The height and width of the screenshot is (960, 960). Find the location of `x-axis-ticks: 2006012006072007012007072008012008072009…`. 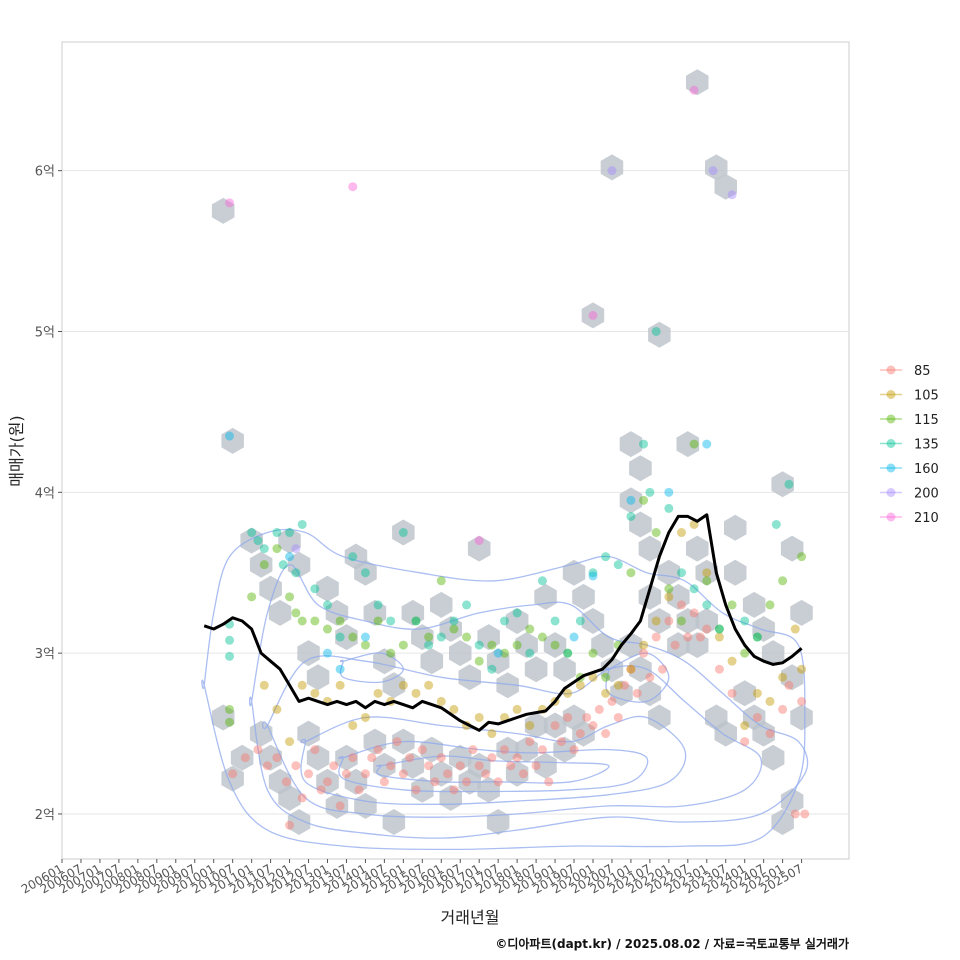

x-axis-ticks: 2006012006072007012007072008012008072009… is located at coordinates (412, 878).